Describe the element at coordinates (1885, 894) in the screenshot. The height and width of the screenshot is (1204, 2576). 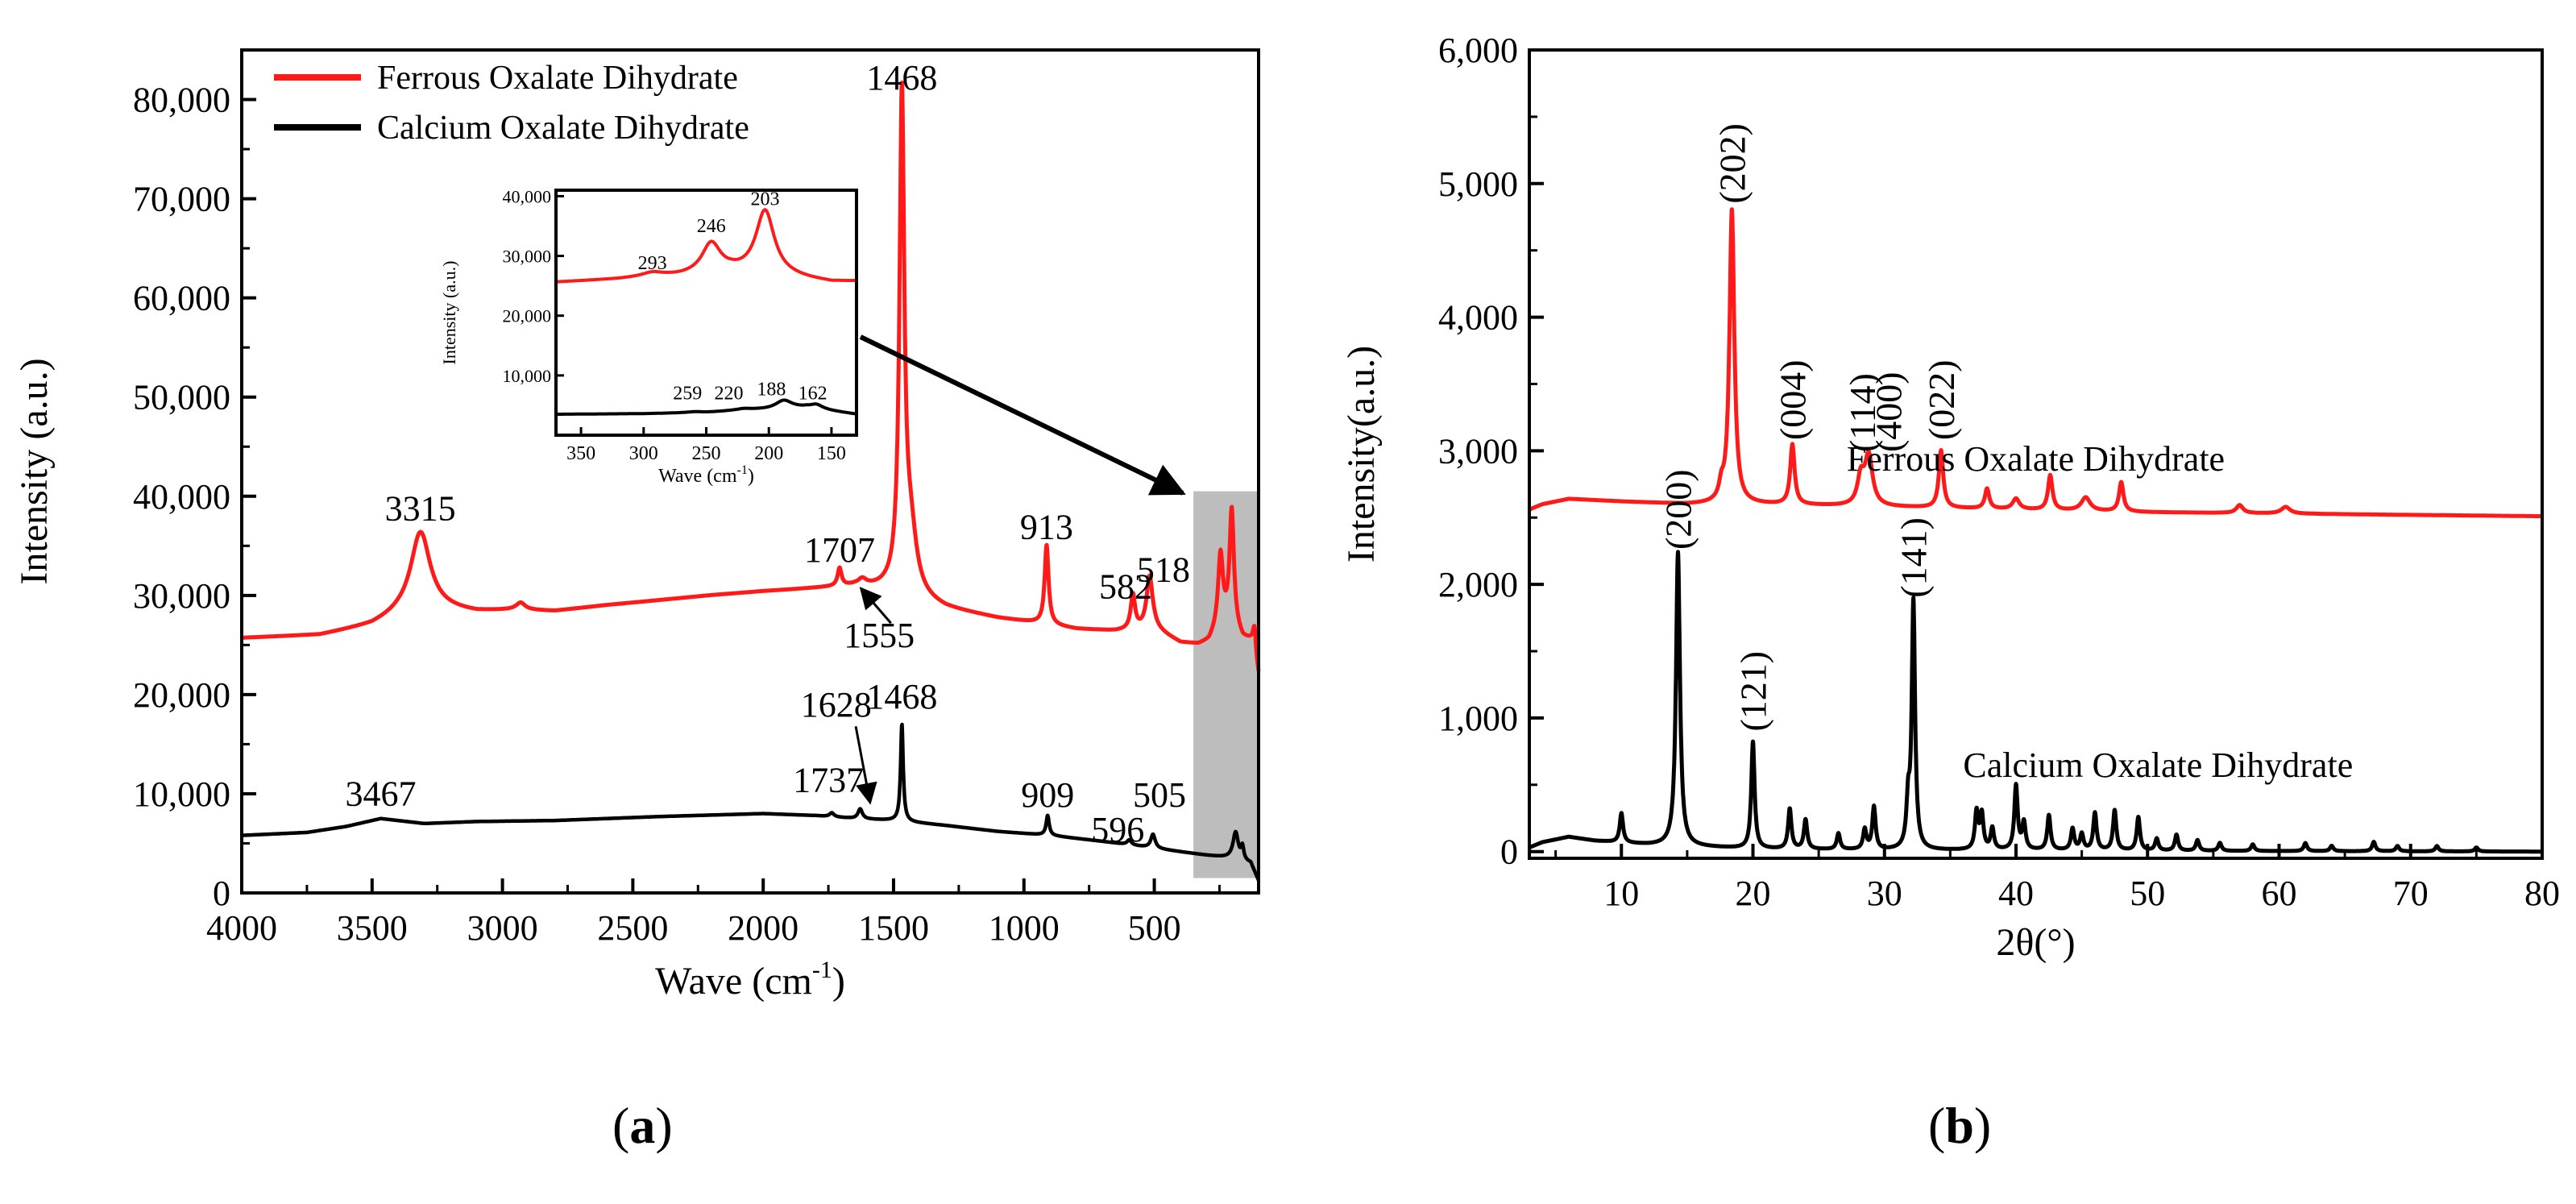
I see `x-tick-label: 30` at that location.